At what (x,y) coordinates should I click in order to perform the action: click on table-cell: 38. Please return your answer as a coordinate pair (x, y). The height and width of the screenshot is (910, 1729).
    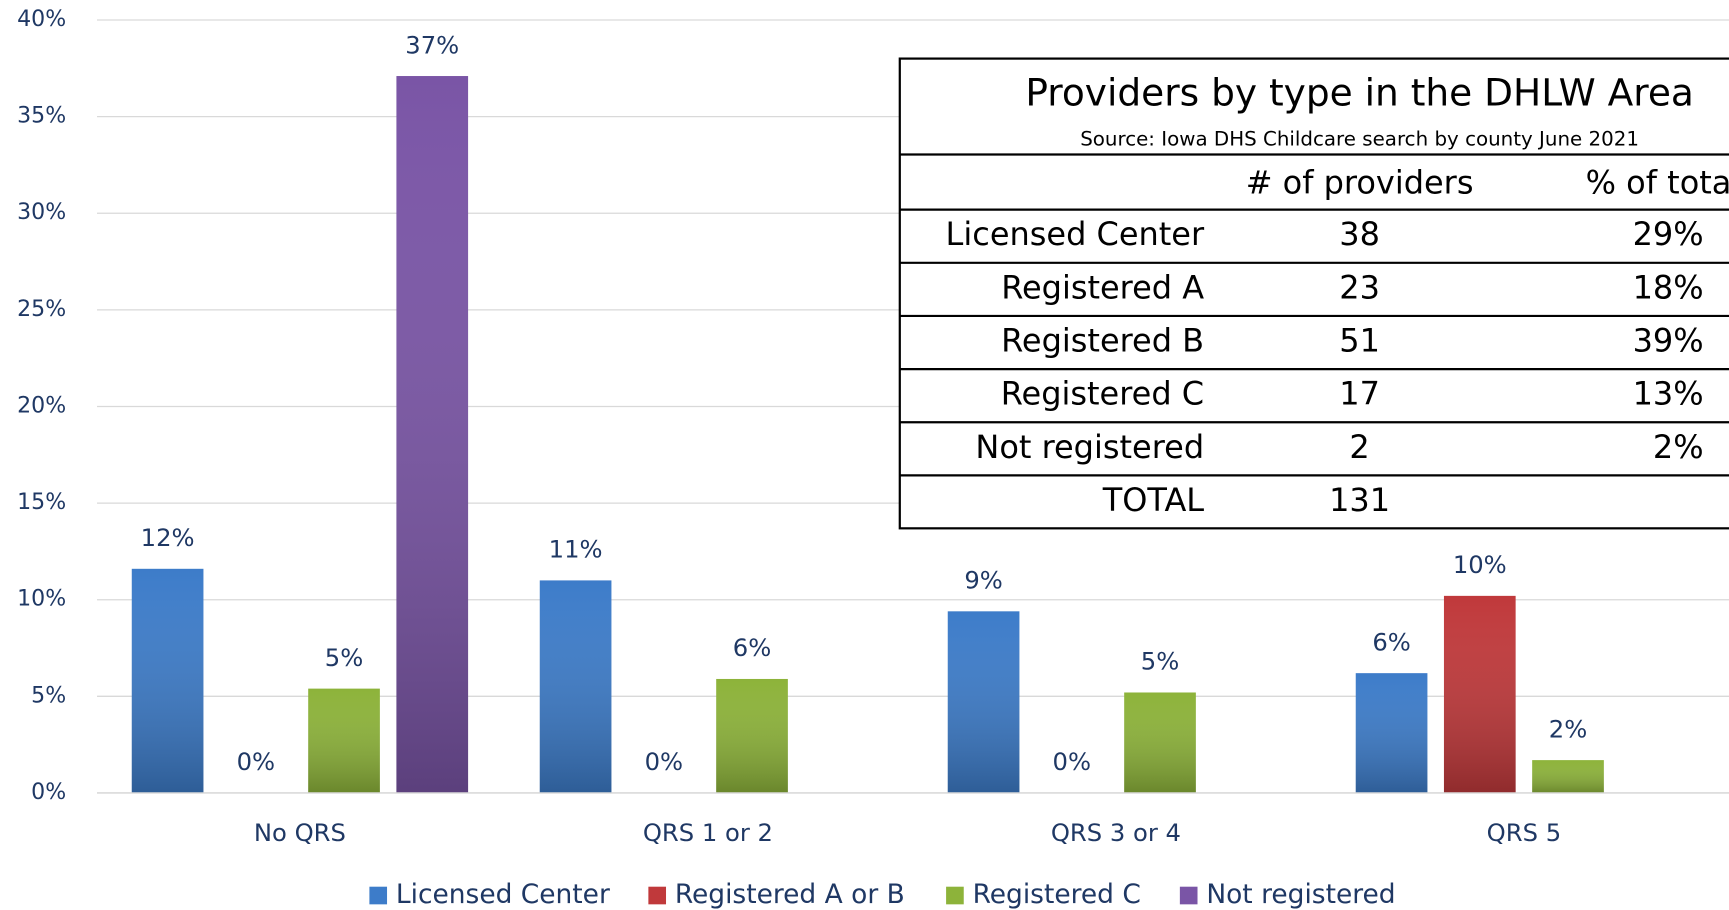
    Looking at the image, I should click on (1359, 234).